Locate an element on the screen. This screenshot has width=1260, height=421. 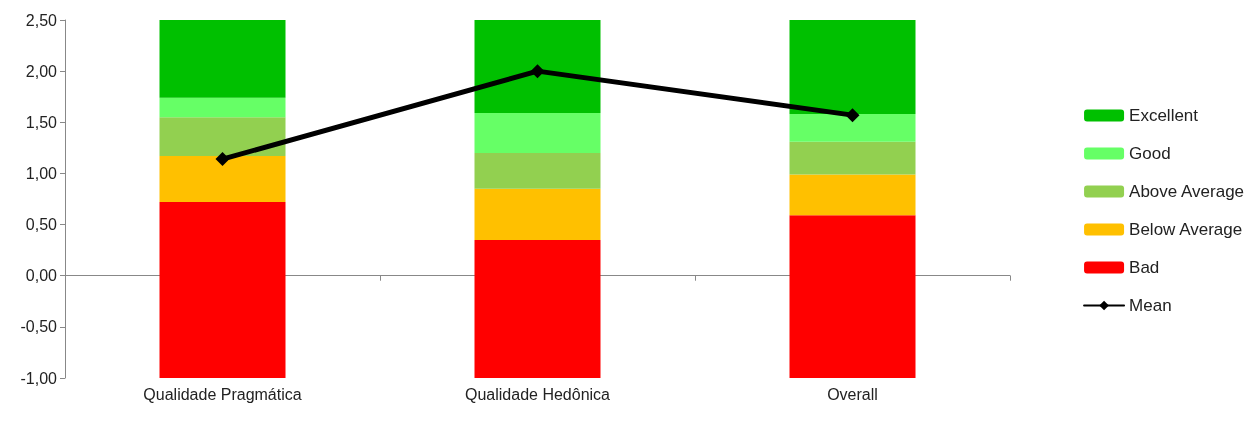
y-tick-label: -1,00 is located at coordinates (39, 378).